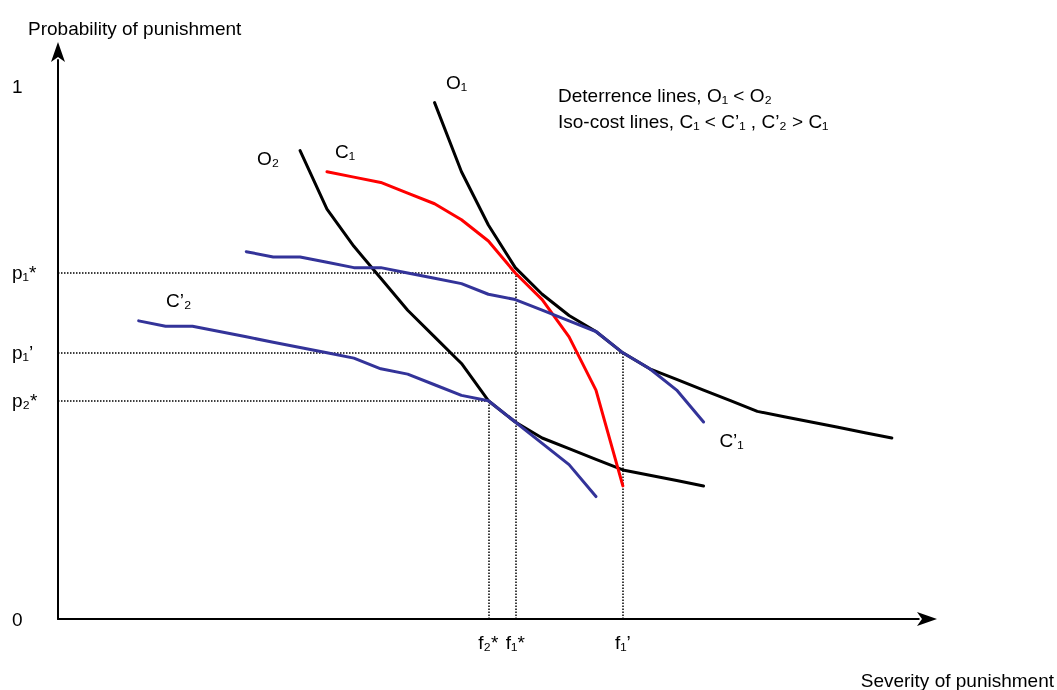 This screenshot has width=1057, height=690. I want to click on y-tick-label: p₁’, so click(23, 353).